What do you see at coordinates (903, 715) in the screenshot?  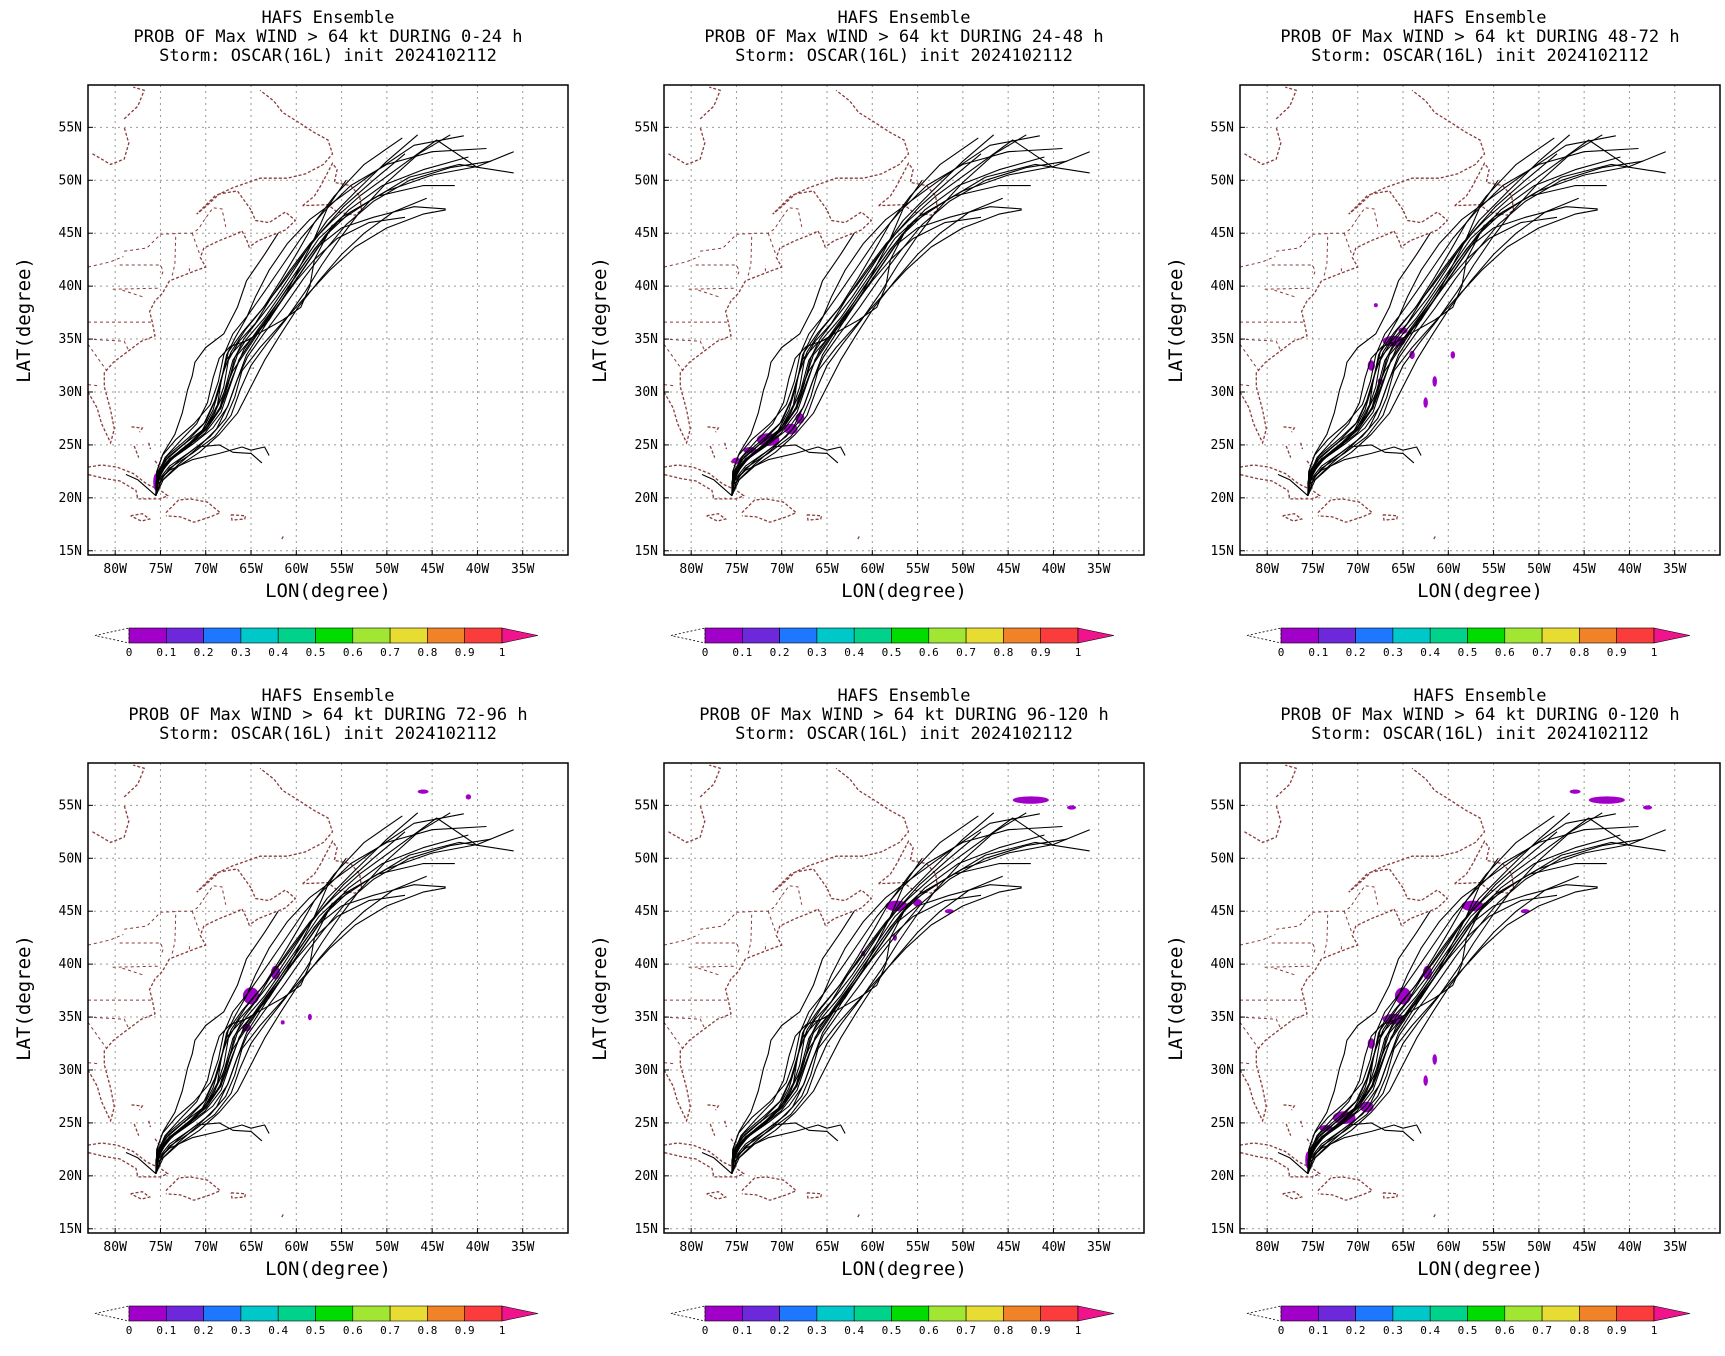 I see `panel-title-title-line2: PROB OF Max WIND > 64 kt DURING 96-120 h` at bounding box center [903, 715].